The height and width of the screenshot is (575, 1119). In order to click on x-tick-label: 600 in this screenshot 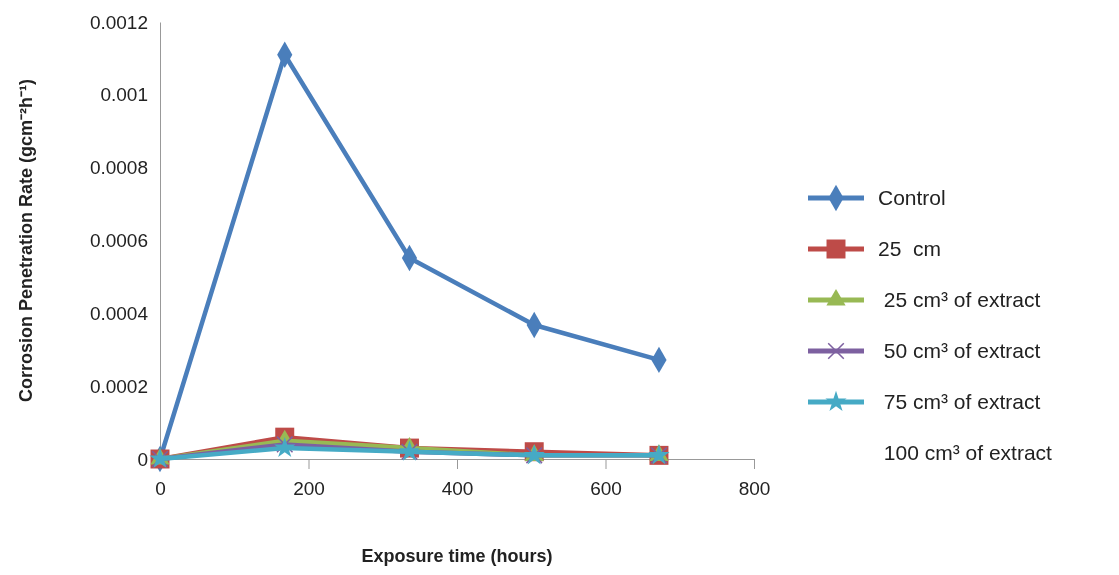, I will do `click(606, 488)`.